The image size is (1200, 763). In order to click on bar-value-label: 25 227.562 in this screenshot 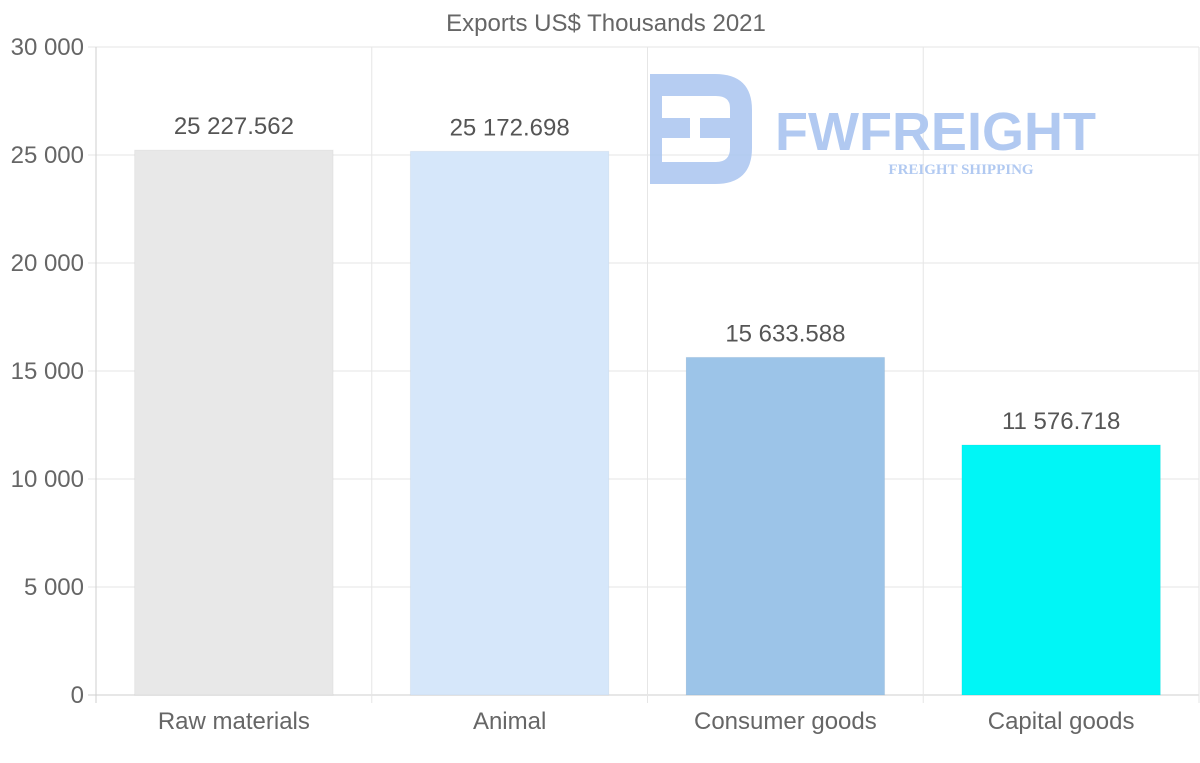, I will do `click(234, 126)`.